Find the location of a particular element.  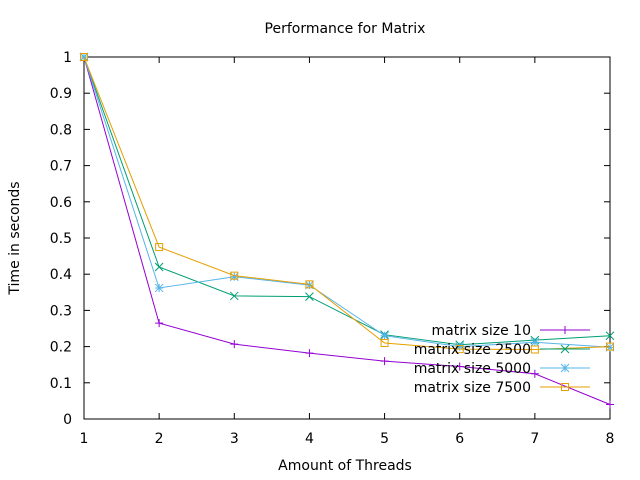

legend-label: matrix size 10 is located at coordinates (482, 331).